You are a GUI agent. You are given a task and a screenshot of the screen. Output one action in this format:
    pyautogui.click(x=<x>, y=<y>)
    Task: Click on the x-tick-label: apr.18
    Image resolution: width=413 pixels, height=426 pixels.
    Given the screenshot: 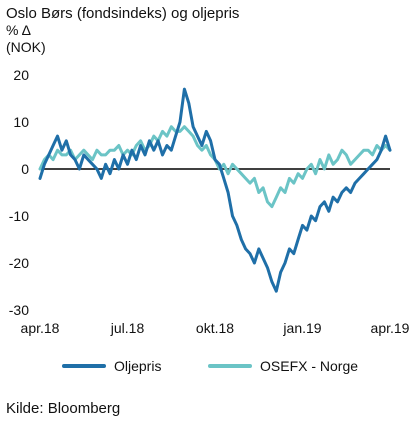 What is the action you would take?
    pyautogui.click(x=40, y=328)
    